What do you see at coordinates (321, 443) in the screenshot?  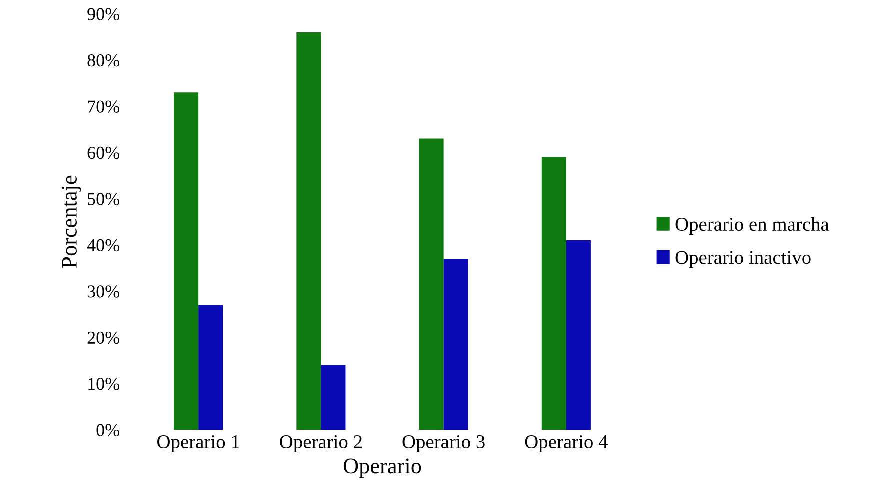 I see `x-tick-label: Operario 2` at bounding box center [321, 443].